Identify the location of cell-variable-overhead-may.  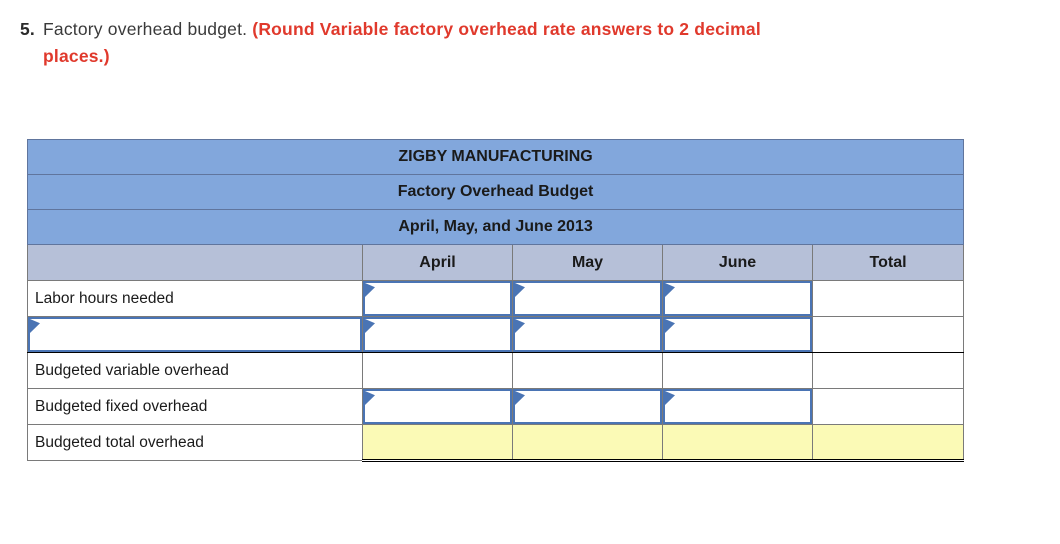
(587, 370).